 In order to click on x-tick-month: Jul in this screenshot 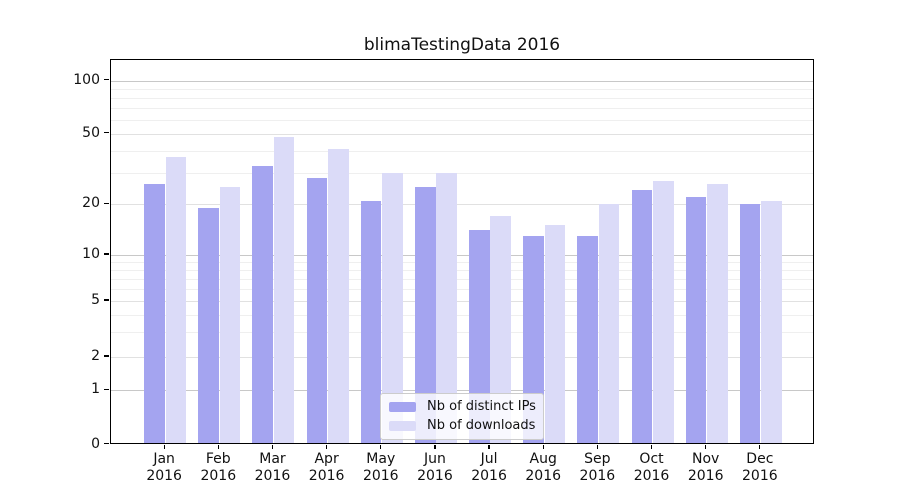, I will do `click(489, 459)`.